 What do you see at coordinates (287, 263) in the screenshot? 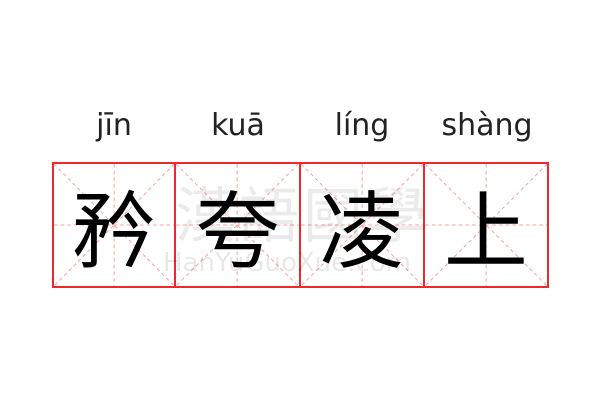
I see `watermark-url: HanYuGuoXue.com` at bounding box center [287, 263].